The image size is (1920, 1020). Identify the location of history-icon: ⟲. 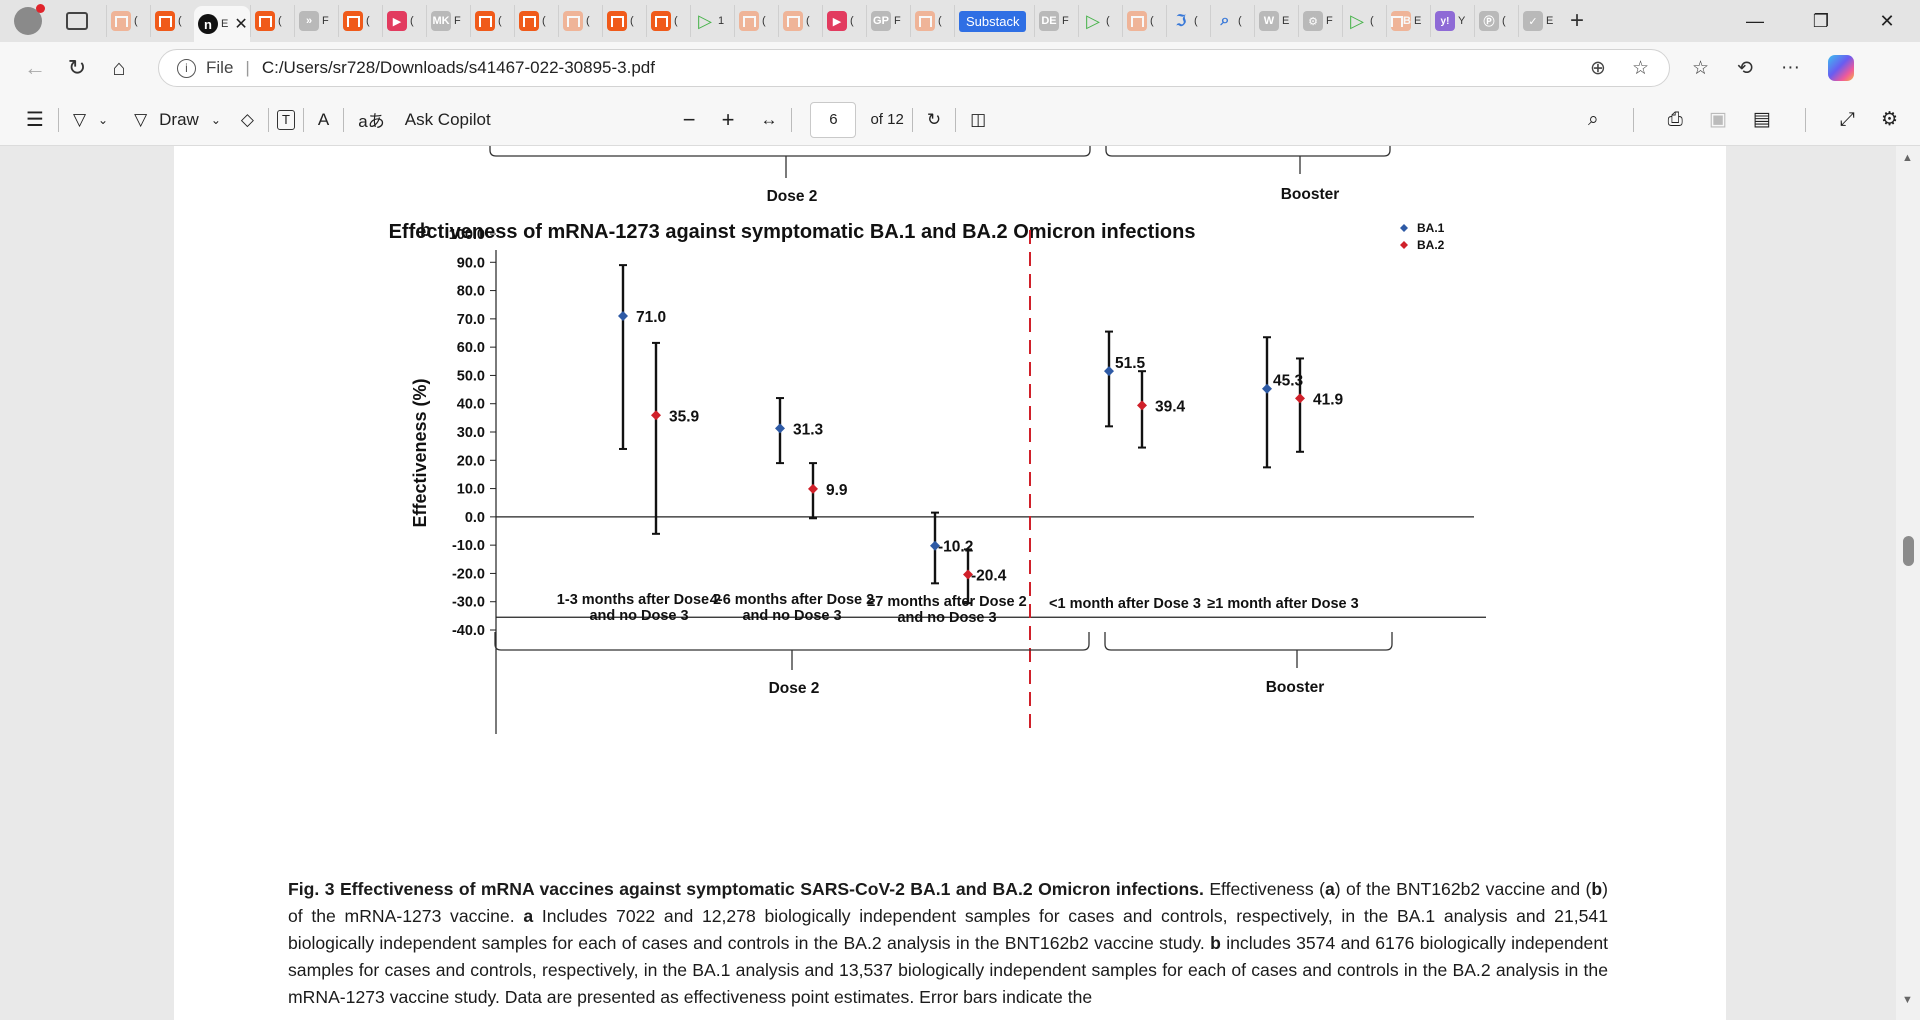
(1745, 68).